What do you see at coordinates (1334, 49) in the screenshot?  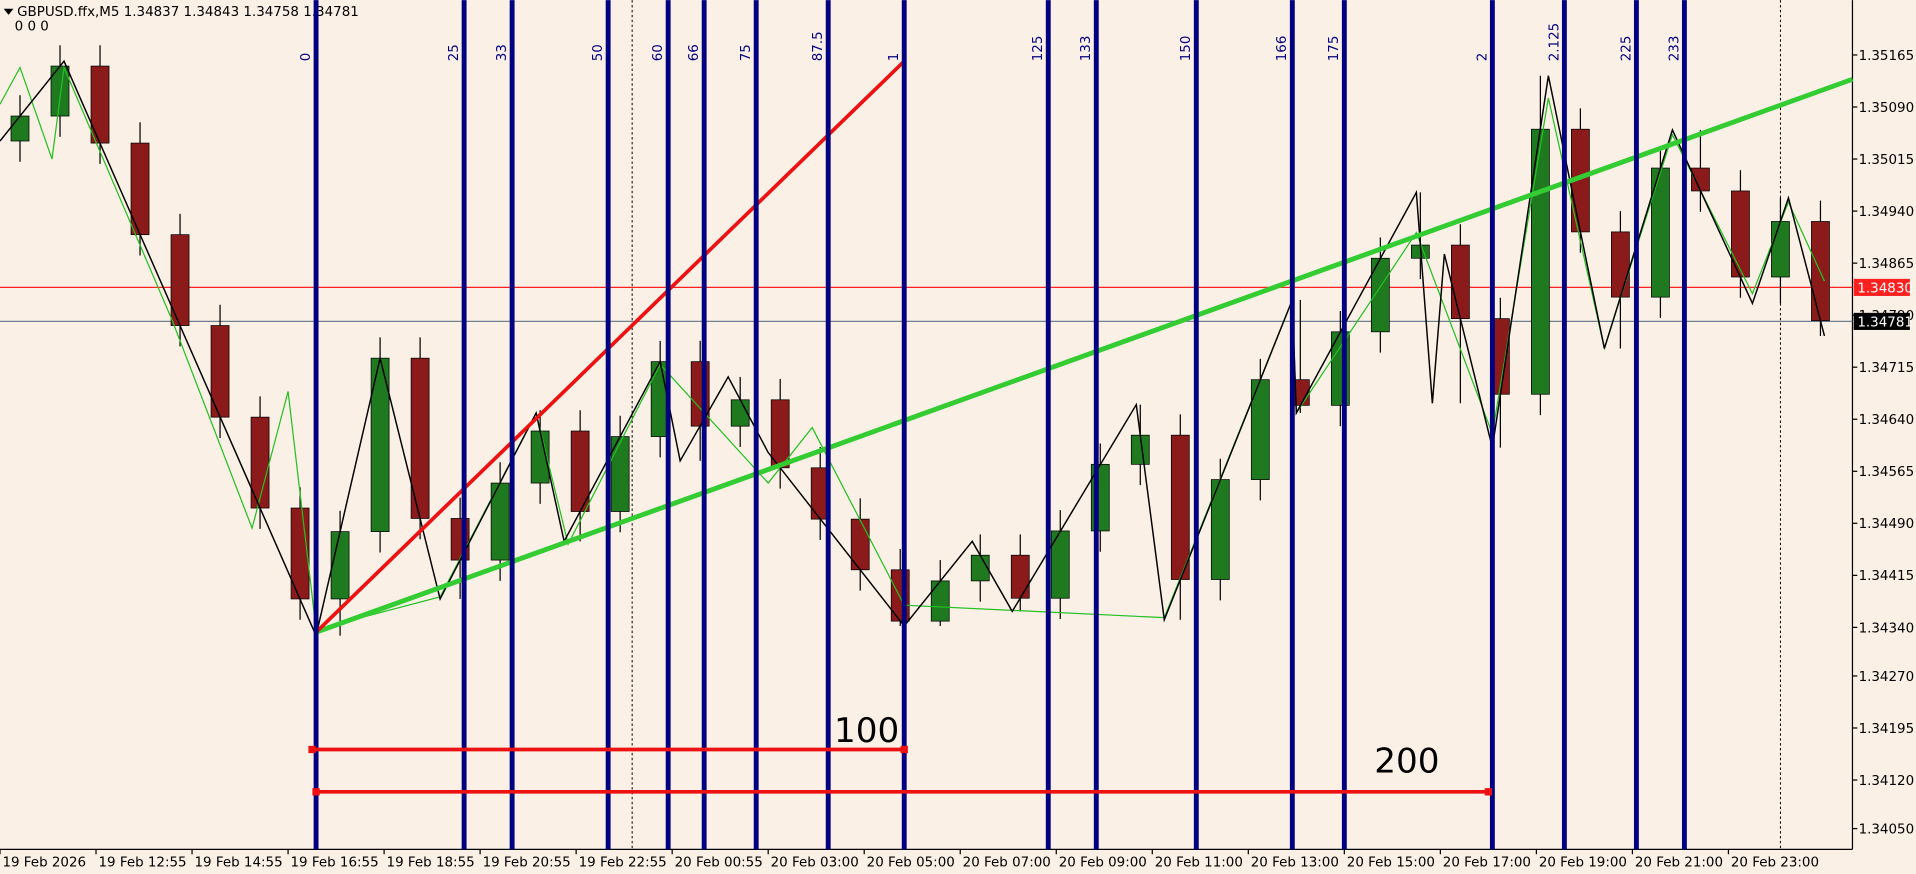 I see `fib-time-label: 175` at bounding box center [1334, 49].